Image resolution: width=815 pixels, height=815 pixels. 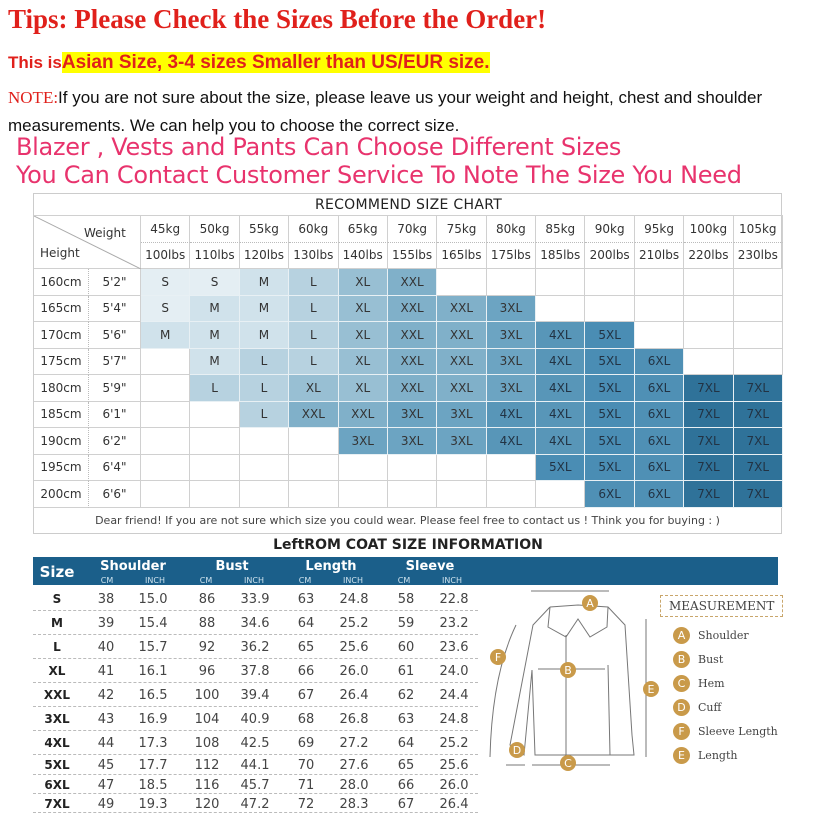 I want to click on measurement-value: 116, so click(x=207, y=785).